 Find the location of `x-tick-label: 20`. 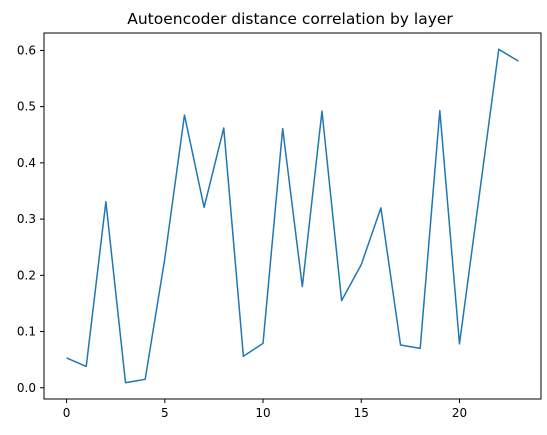

x-tick-label: 20 is located at coordinates (459, 413).